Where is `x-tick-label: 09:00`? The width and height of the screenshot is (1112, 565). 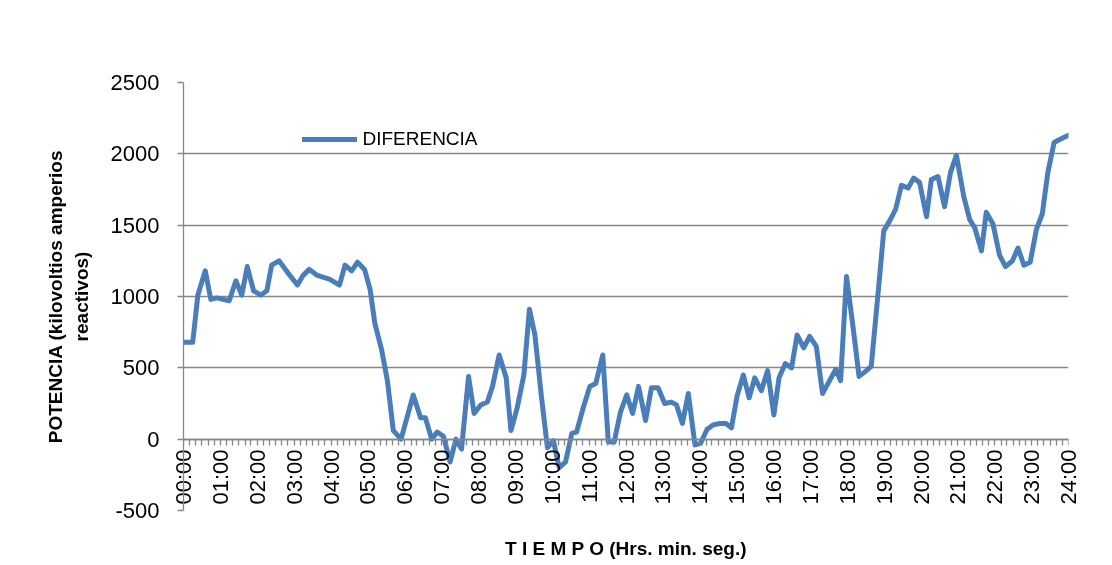
x-tick-label: 09:00 is located at coordinates (515, 477).